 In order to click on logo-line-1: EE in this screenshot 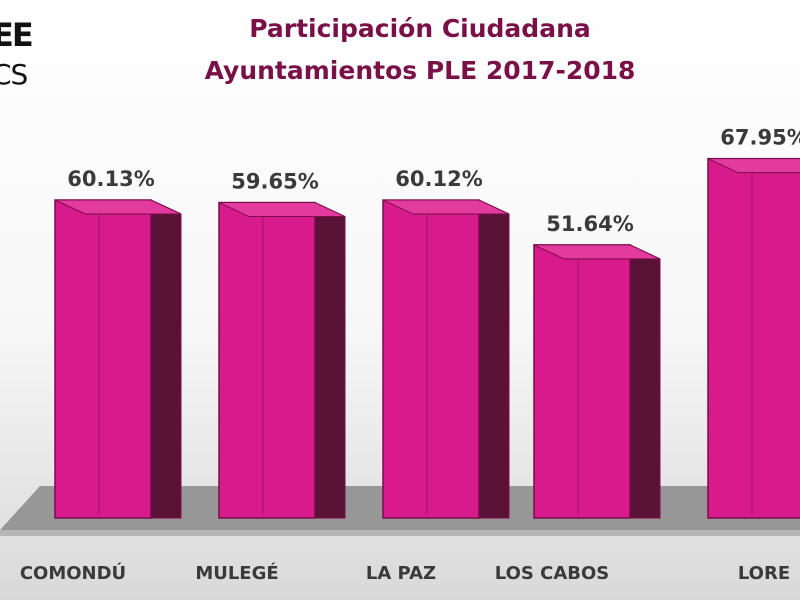, I will do `click(17, 35)`.